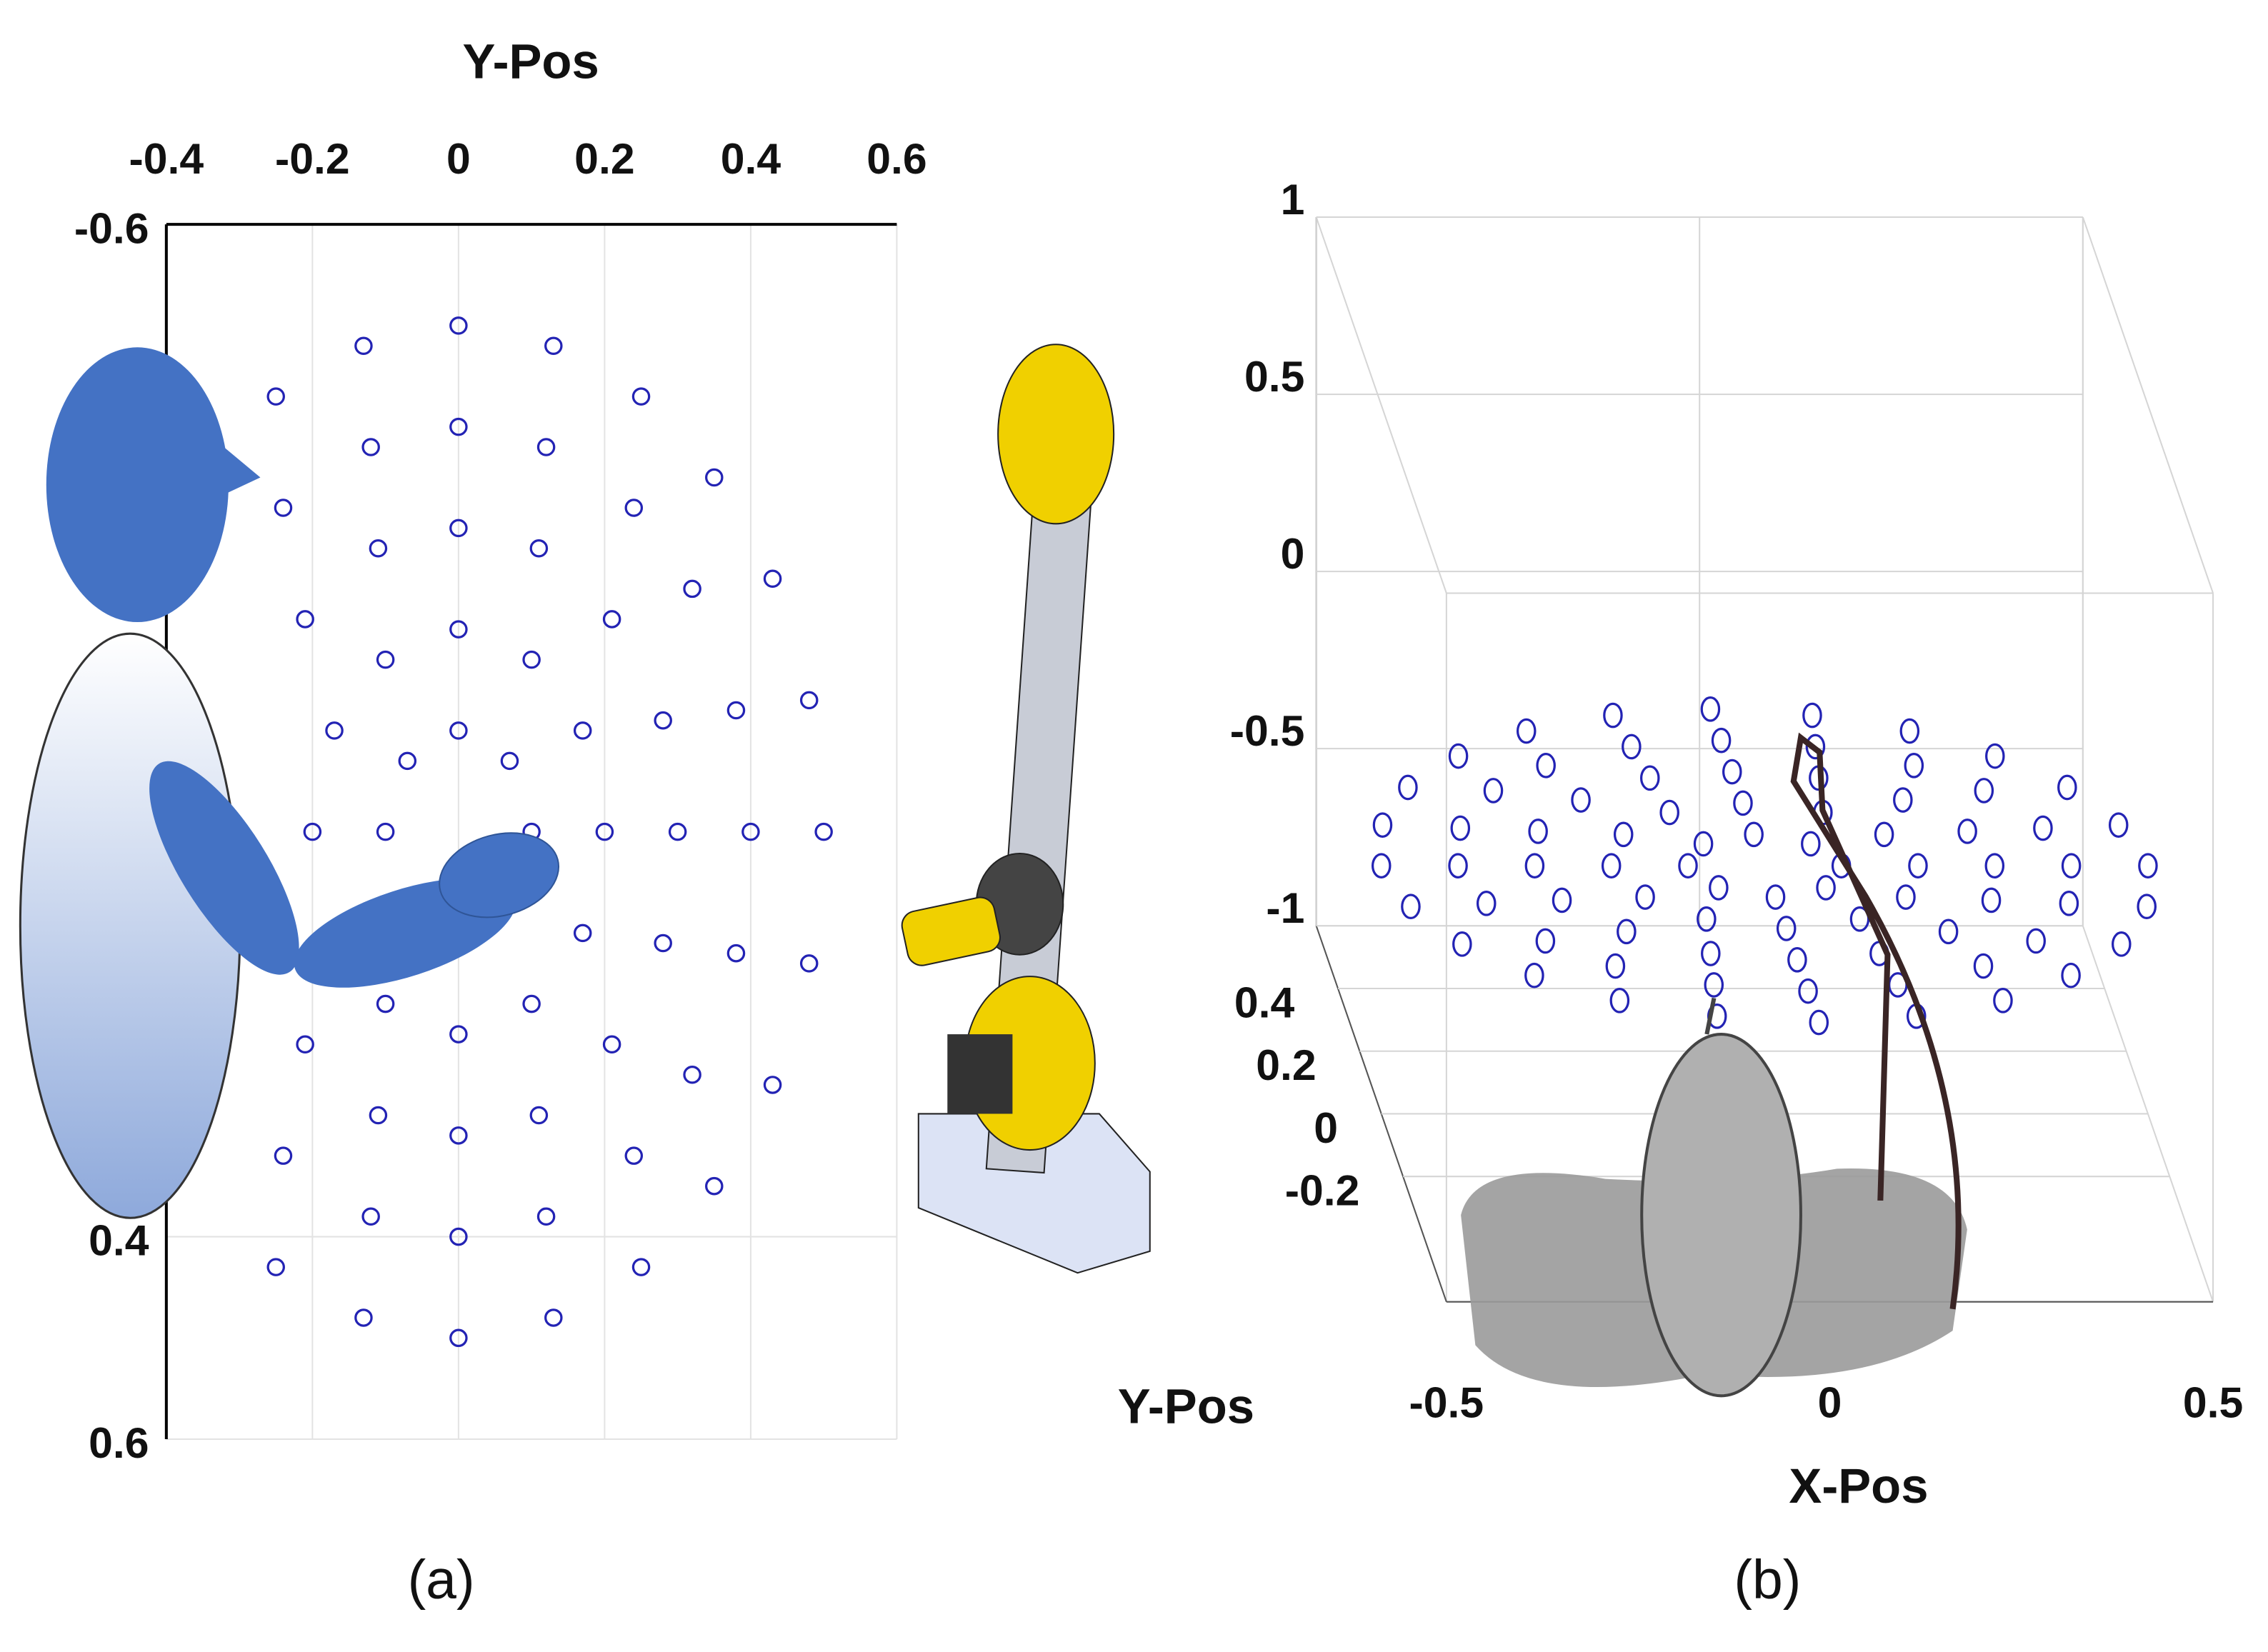 Image resolution: width=2268 pixels, height=1652 pixels. Describe the element at coordinates (499, 875) in the screenshot. I see `person-hand` at that location.